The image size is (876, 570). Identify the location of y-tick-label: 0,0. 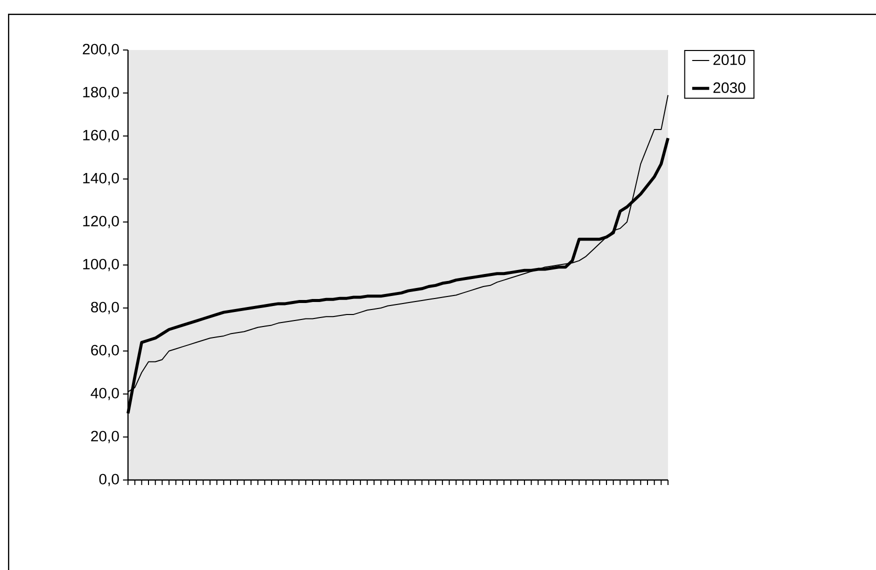
(109, 480).